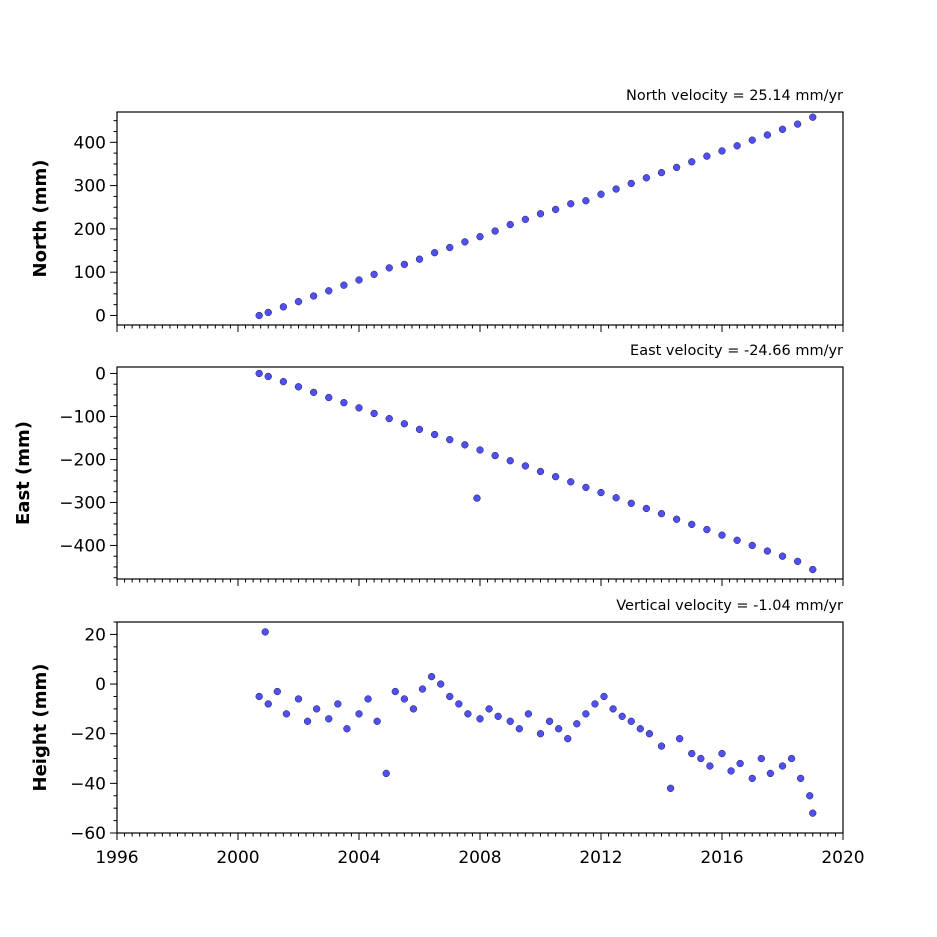 The image size is (937, 937). What do you see at coordinates (82, 546) in the screenshot?
I see `east-y-tick-label: −400` at bounding box center [82, 546].